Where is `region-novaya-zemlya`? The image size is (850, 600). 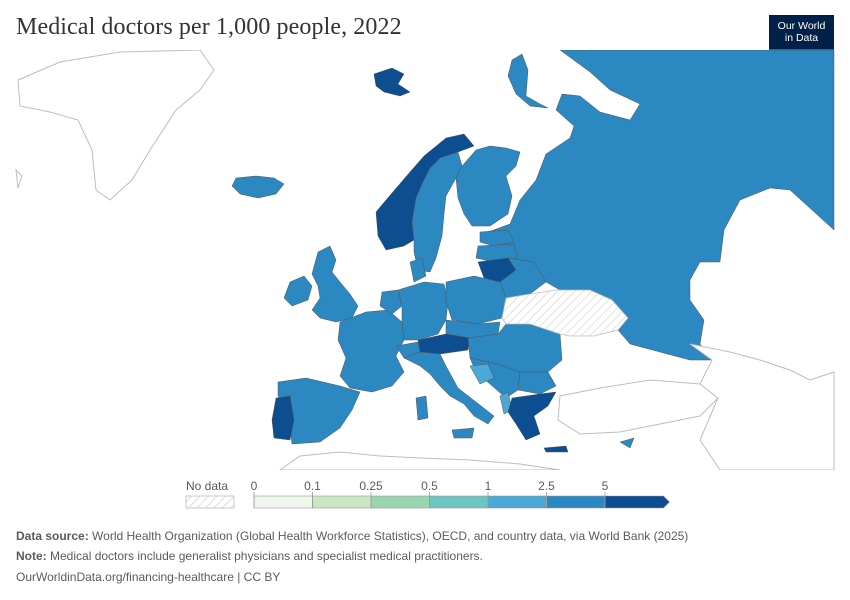
region-novaya-zemlya is located at coordinates (528, 81).